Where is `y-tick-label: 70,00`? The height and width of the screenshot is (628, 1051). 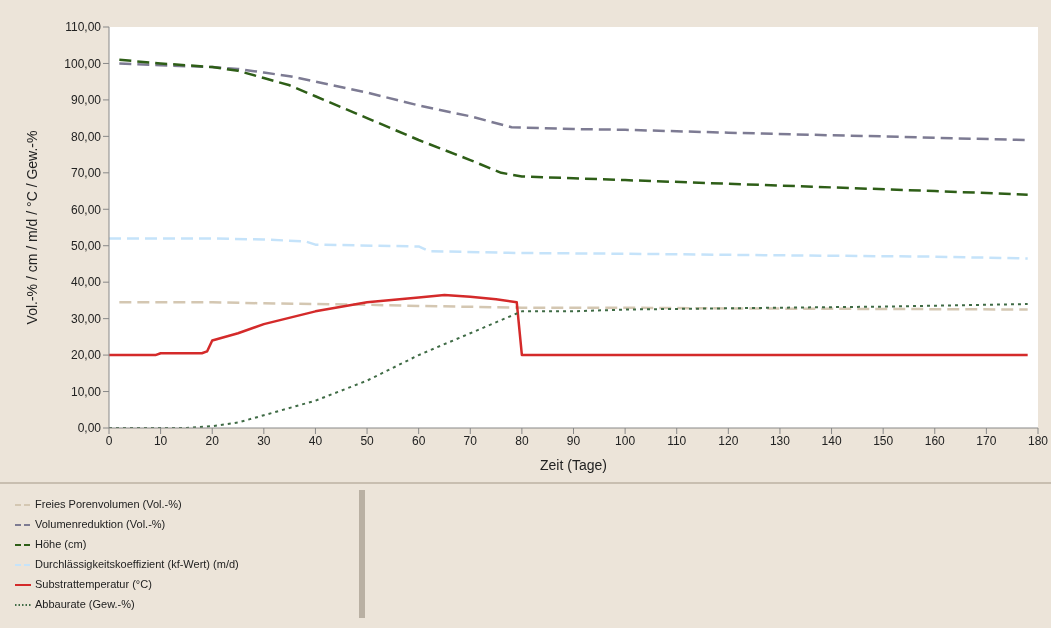 y-tick-label: 70,00 is located at coordinates (86, 173).